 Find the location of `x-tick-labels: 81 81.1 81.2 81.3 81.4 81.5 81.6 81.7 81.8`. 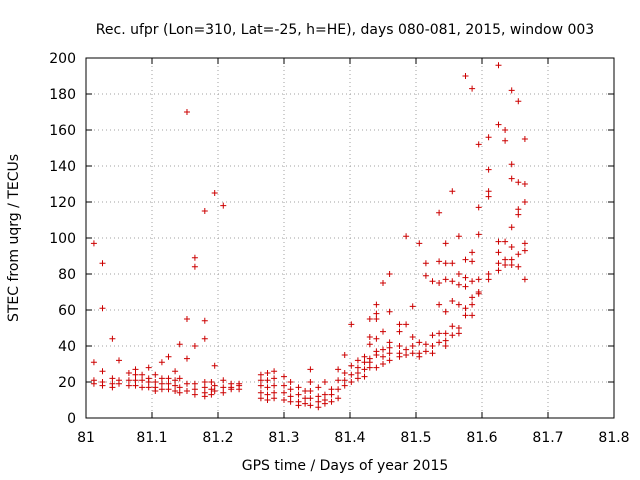

x-tick-labels: 81 81.1 81.2 81.3 81.4 81.5 81.6 81.7 81.8 is located at coordinates (353, 438).